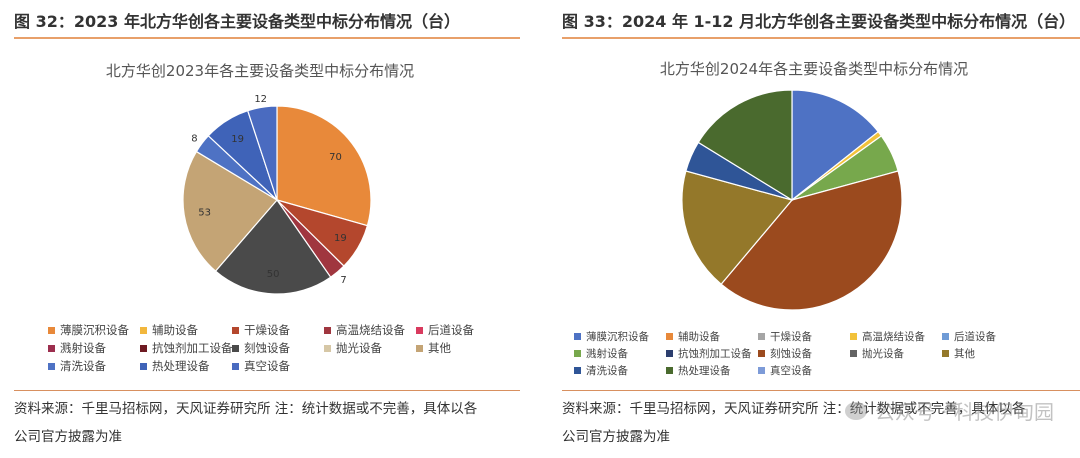  What do you see at coordinates (855, 410) in the screenshot?
I see `wechat-logo-icon` at bounding box center [855, 410].